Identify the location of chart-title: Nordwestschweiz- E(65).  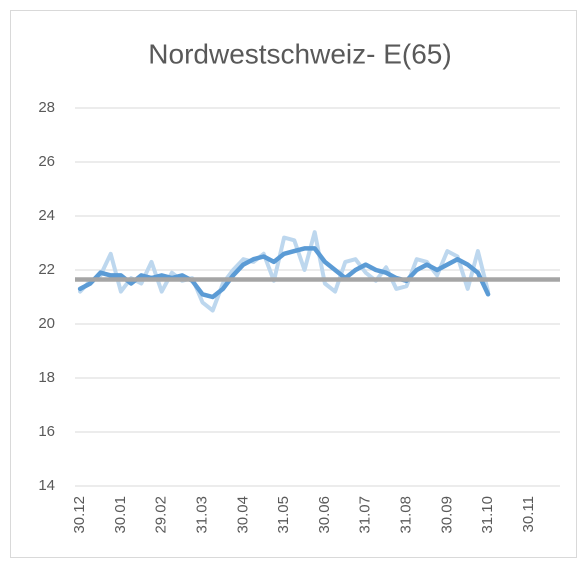
(299, 53).